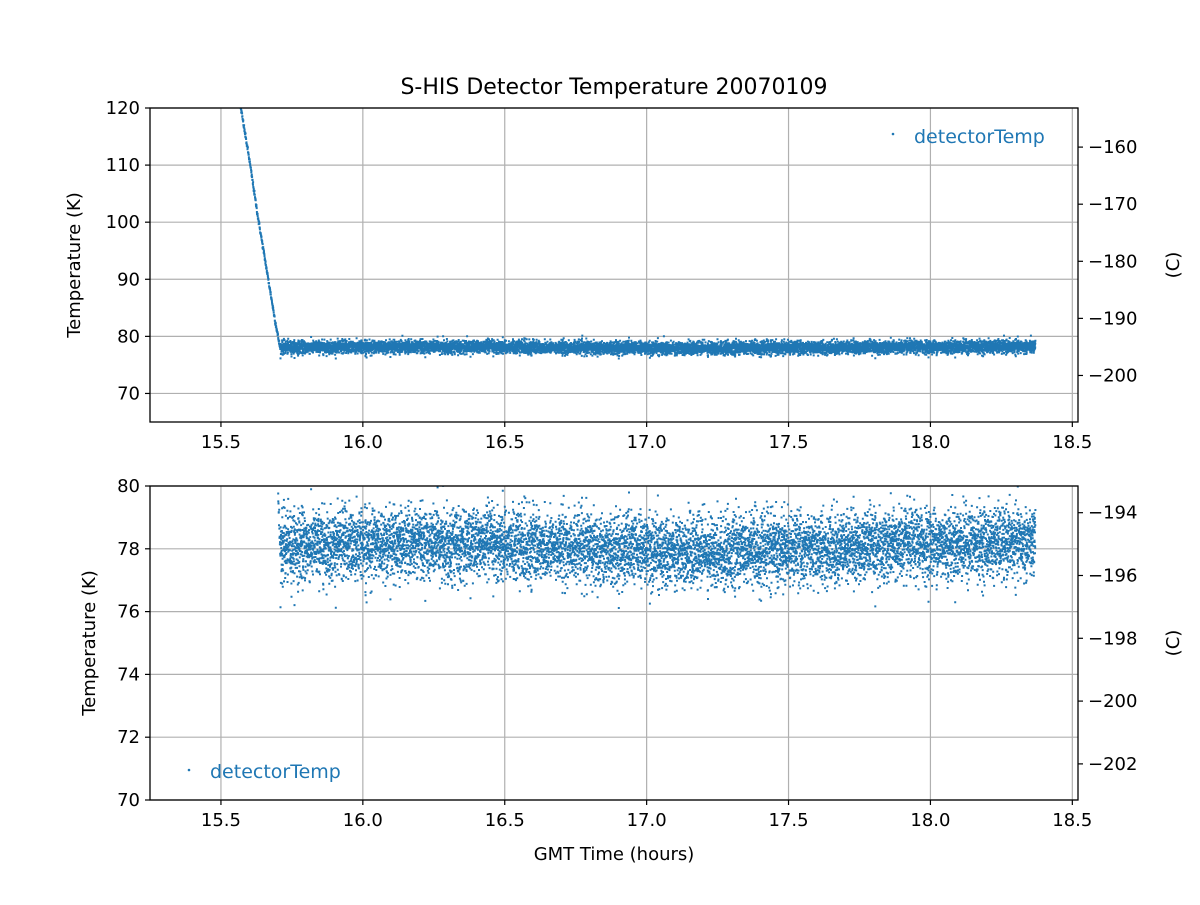 The width and height of the screenshot is (1200, 905). Describe the element at coordinates (123, 165) in the screenshot. I see `y-tick-label: 110` at that location.